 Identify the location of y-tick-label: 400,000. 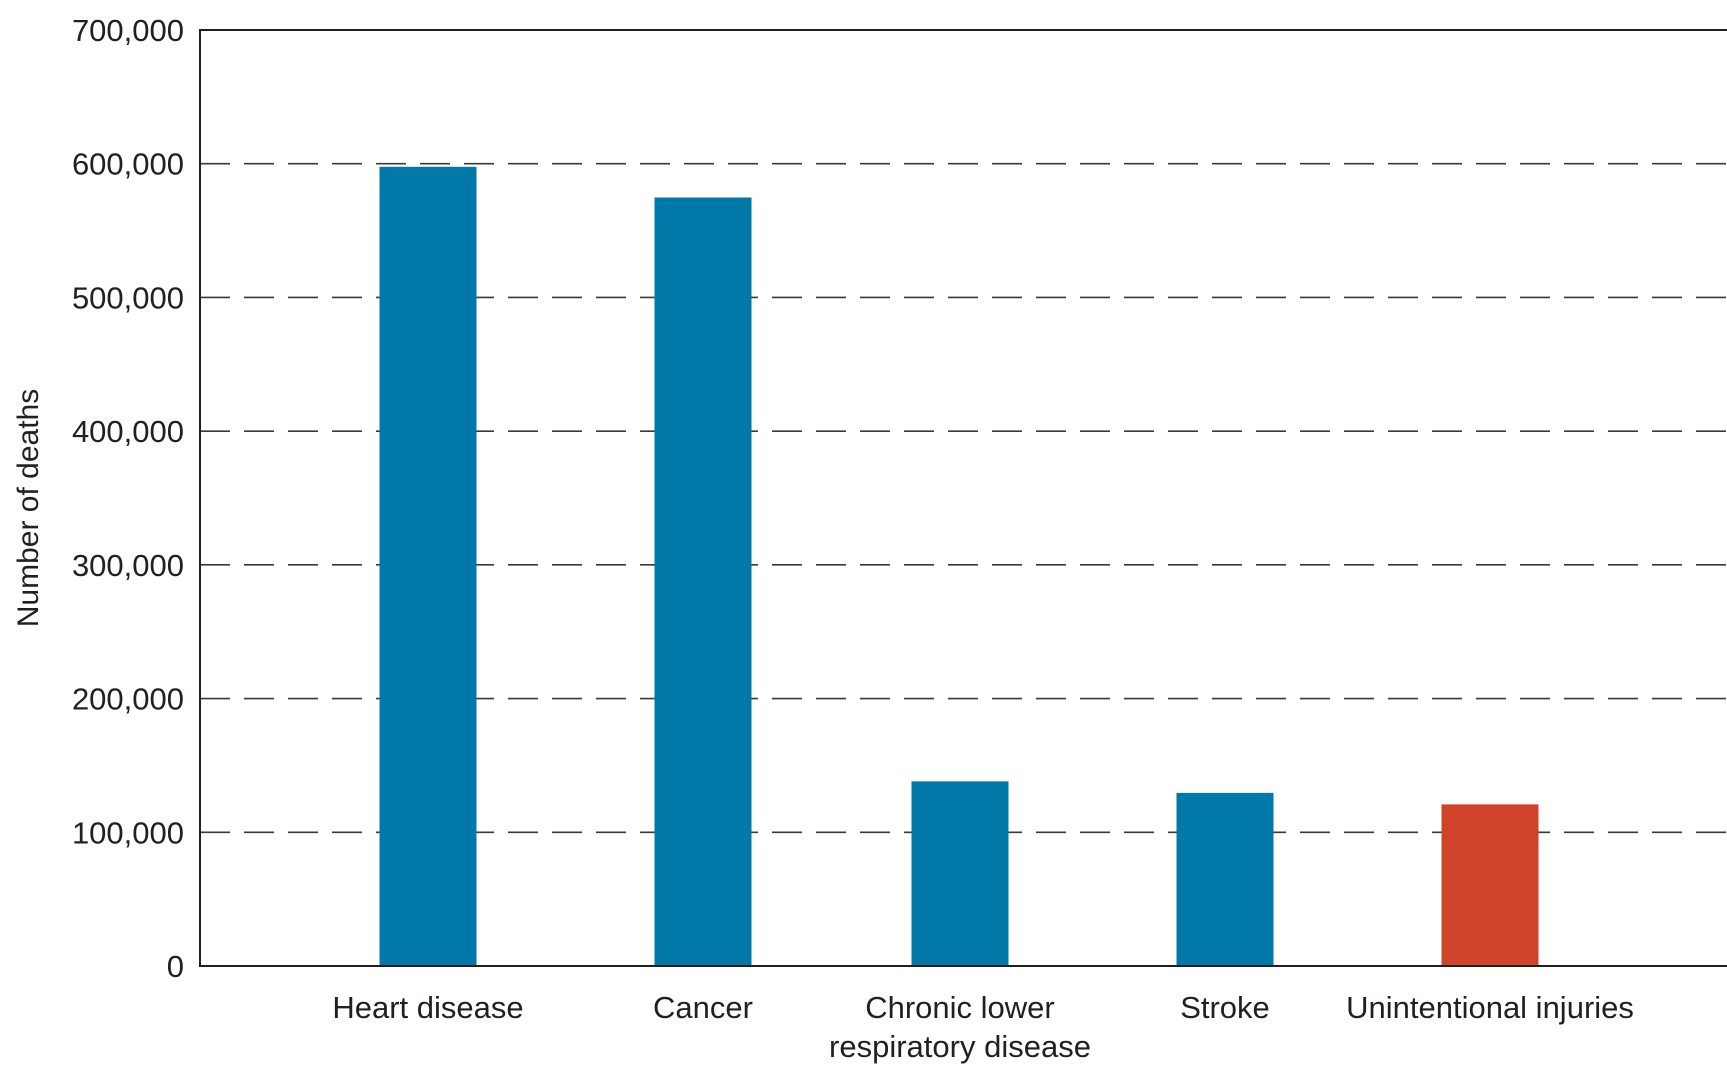
(128, 431).